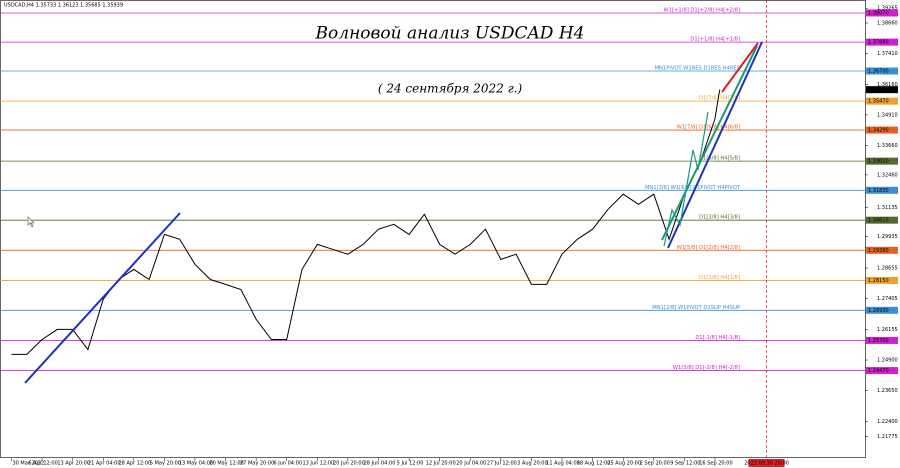 Image resolution: width=900 pixels, height=468 pixels. I want to click on level-tag-label: 1.35470, so click(878, 102).